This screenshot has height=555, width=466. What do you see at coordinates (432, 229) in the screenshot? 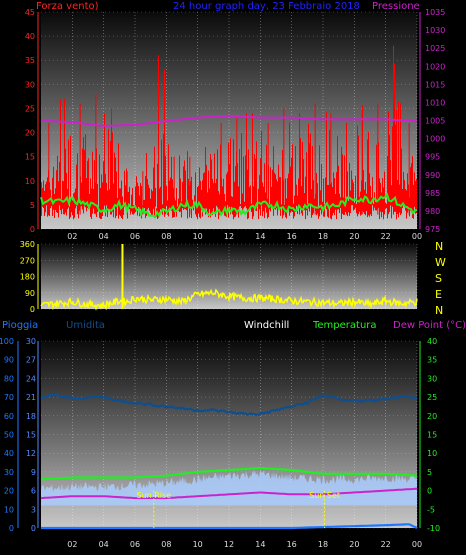
I see `pressure-y-tick: 975` at bounding box center [432, 229].